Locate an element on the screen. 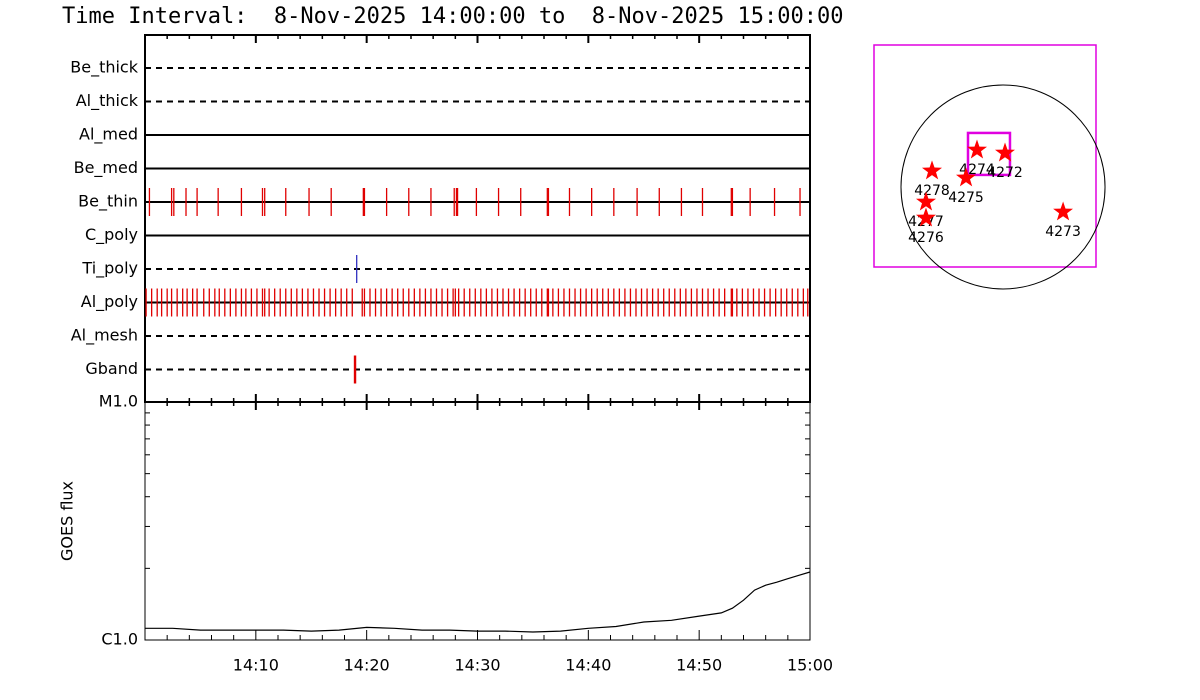  x-tick-label: 15:00 is located at coordinates (810, 665).